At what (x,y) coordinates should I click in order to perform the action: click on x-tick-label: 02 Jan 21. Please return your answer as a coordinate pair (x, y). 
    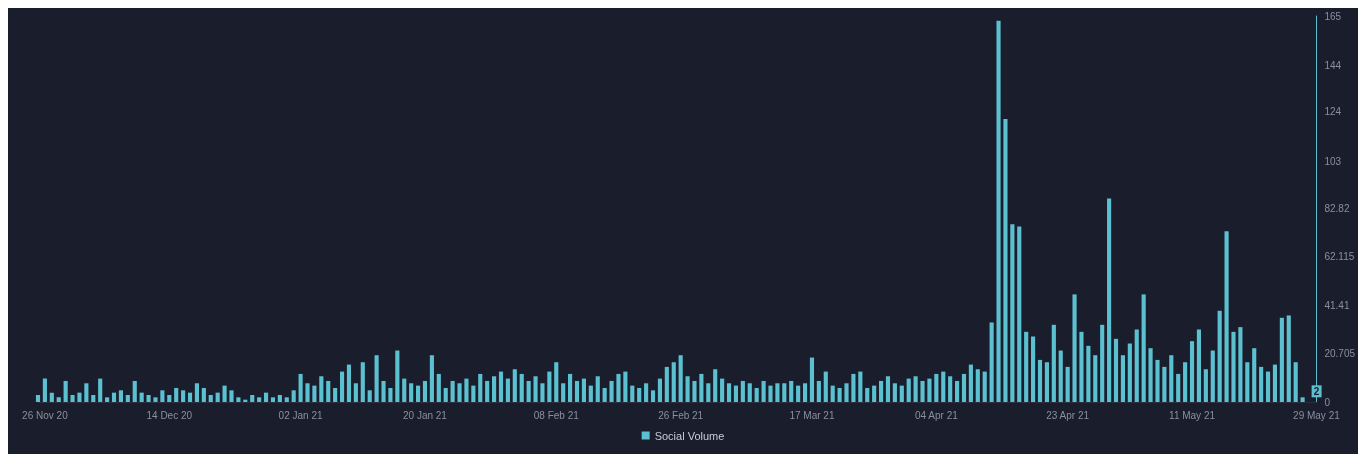
    Looking at the image, I should click on (300, 415).